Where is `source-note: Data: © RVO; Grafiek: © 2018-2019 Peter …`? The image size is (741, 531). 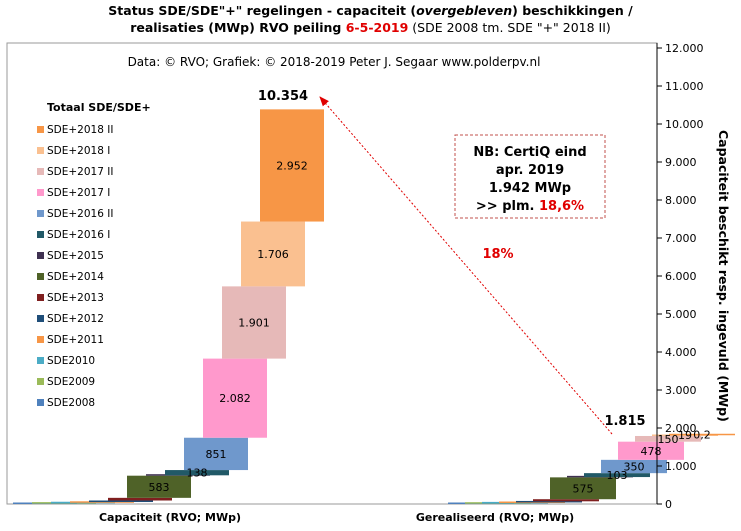 source-note: Data: © RVO; Grafiek: © 2018-2019 Peter … is located at coordinates (334, 62).